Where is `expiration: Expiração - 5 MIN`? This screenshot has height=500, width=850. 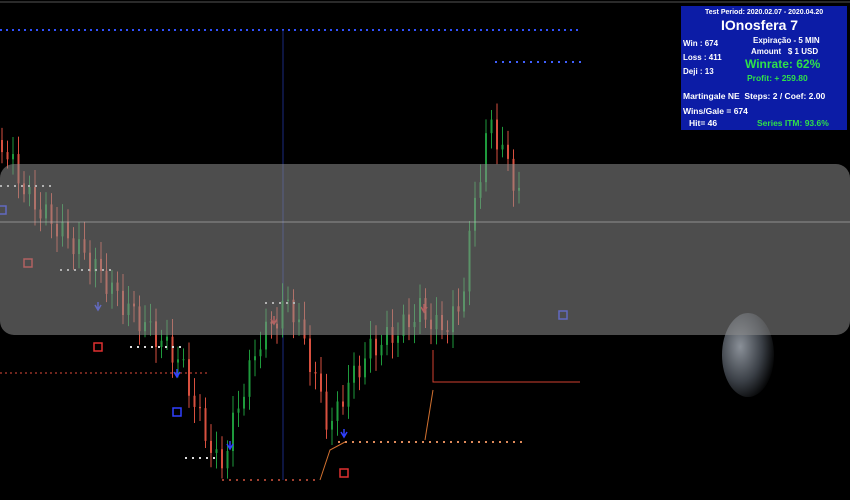 expiration: Expiração - 5 MIN is located at coordinates (786, 40).